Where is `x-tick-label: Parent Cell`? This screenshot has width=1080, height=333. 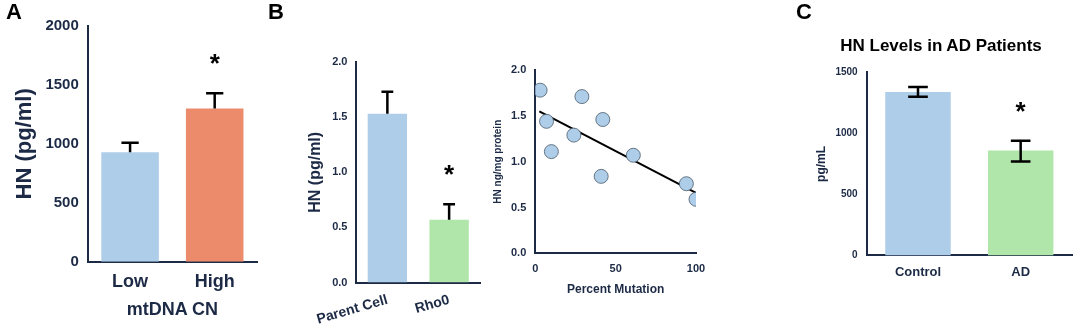 x-tick-label: Parent Cell is located at coordinates (352, 308).